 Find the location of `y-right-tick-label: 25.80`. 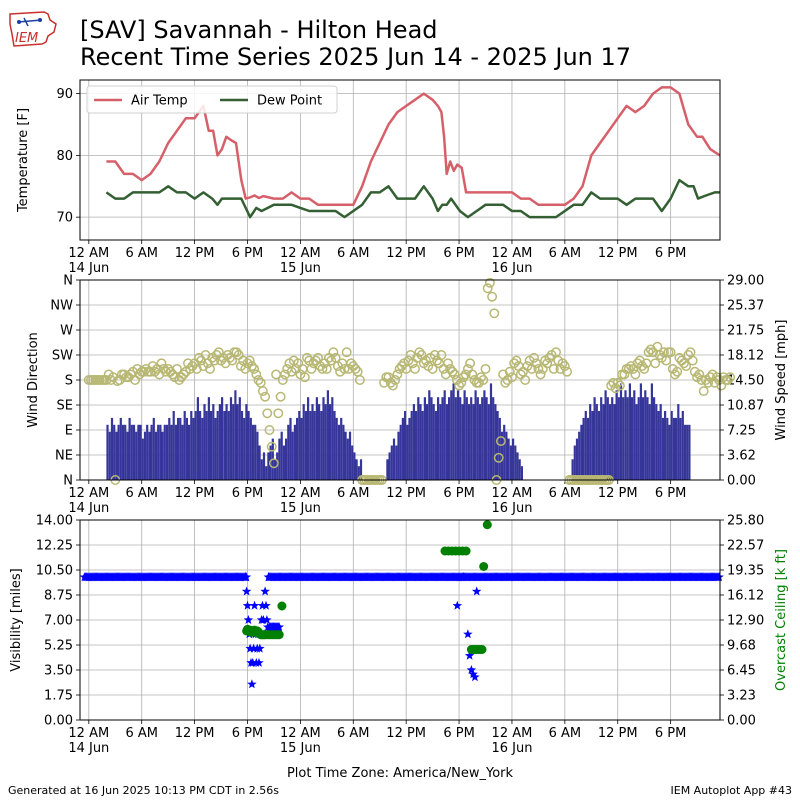

y-right-tick-label: 25.80 is located at coordinates (745, 521).